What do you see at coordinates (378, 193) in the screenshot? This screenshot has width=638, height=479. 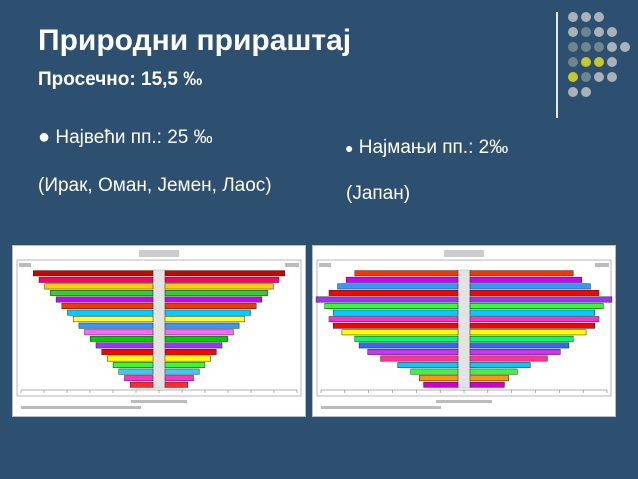 I see `countries-lowest: (Јапан)` at bounding box center [378, 193].